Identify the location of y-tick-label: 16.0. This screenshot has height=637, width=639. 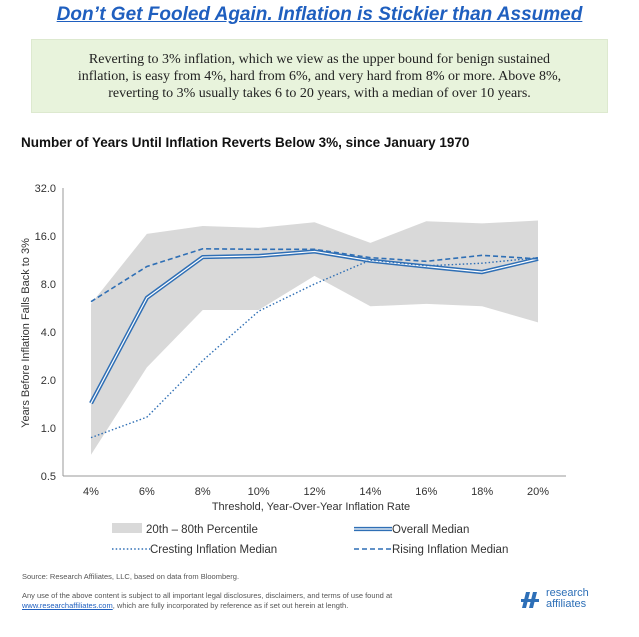
(45, 237).